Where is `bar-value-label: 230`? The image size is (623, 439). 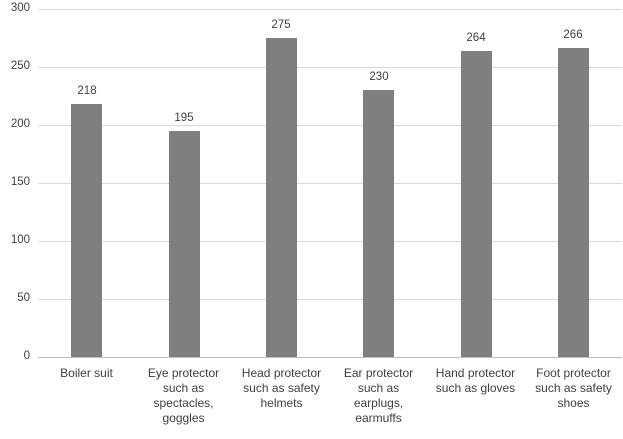
bar-value-label: 230 is located at coordinates (379, 77).